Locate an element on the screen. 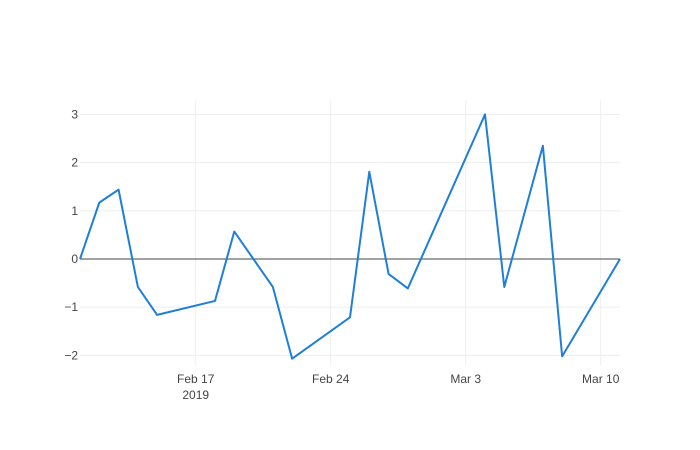  y-tick-label: 0 is located at coordinates (74, 259).